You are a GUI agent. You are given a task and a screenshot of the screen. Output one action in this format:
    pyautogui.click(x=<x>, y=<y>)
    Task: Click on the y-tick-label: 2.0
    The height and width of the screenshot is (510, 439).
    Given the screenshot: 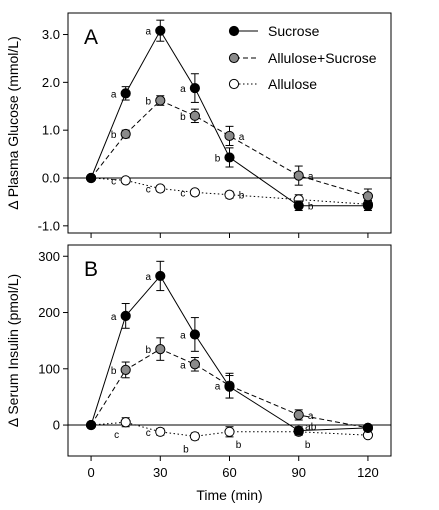 What is the action you would take?
    pyautogui.click(x=51, y=82)
    